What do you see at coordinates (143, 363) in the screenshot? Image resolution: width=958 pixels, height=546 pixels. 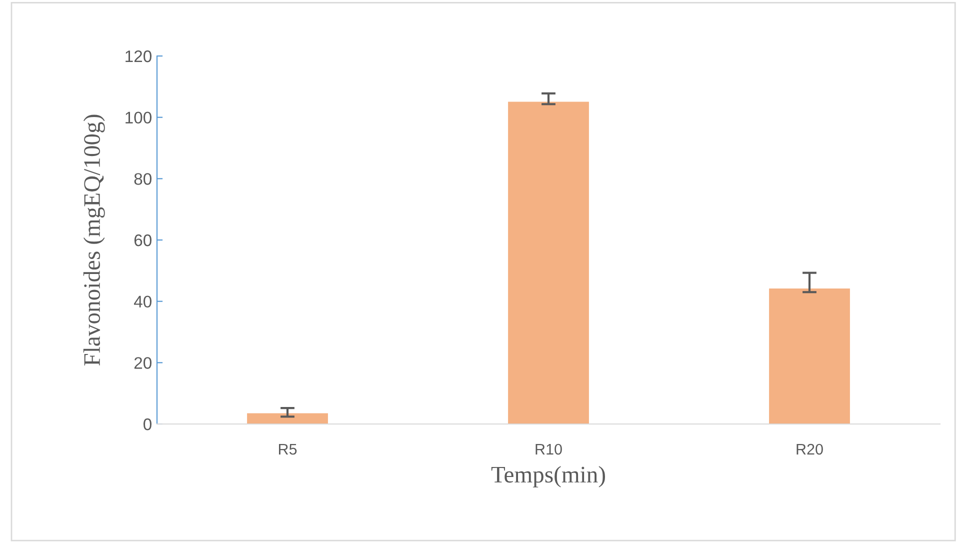 I see `y-tick-label: 20` at bounding box center [143, 363].